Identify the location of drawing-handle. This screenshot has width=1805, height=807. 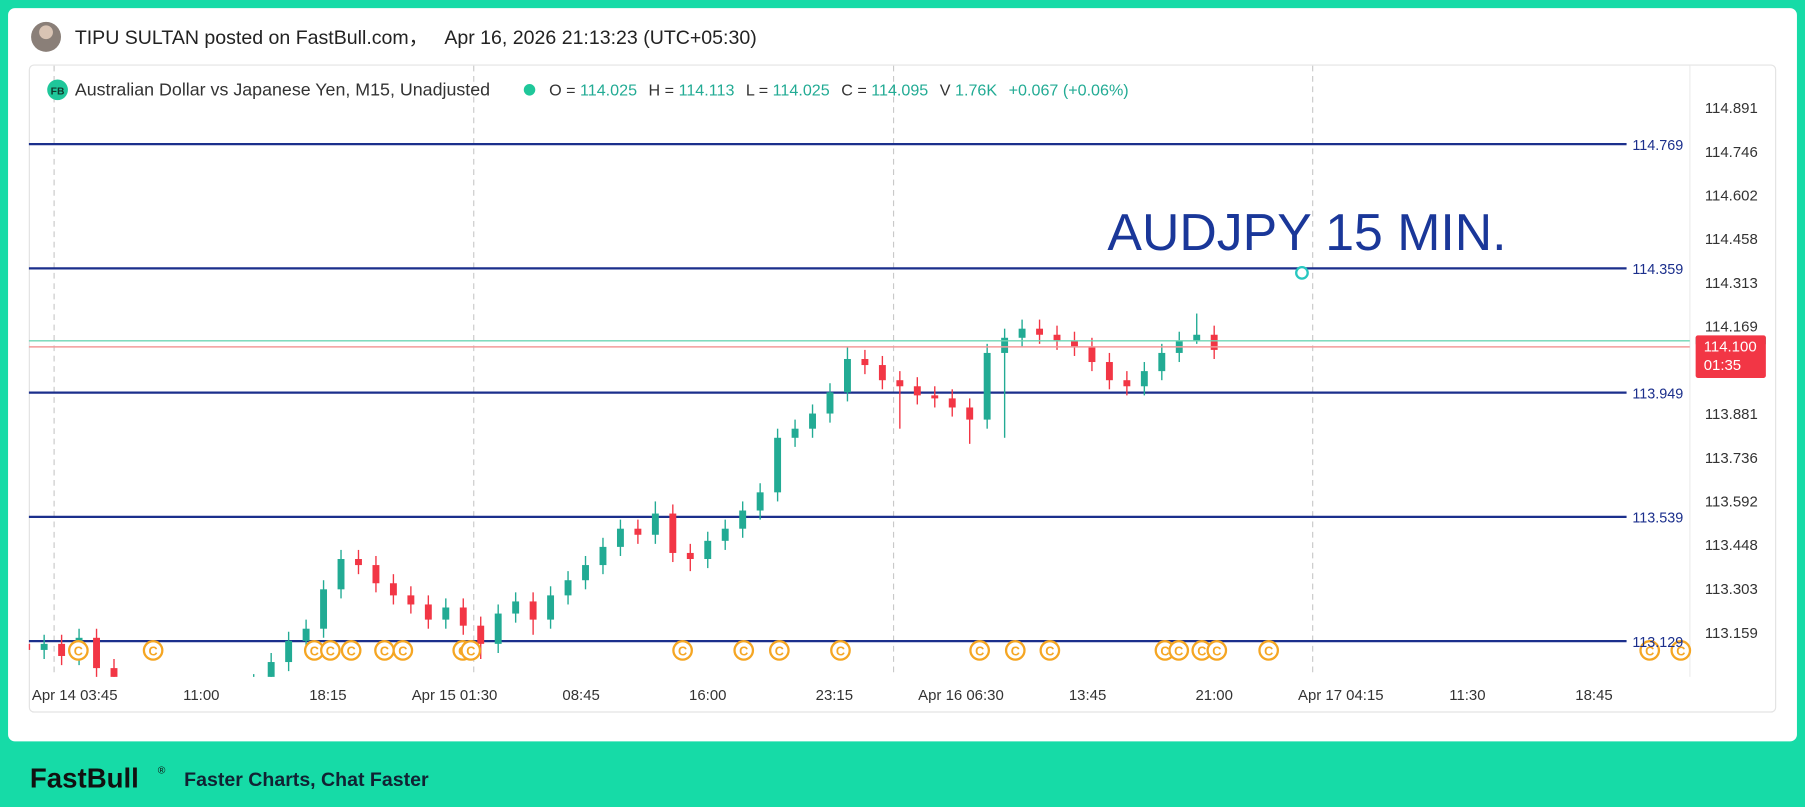
(1302, 272).